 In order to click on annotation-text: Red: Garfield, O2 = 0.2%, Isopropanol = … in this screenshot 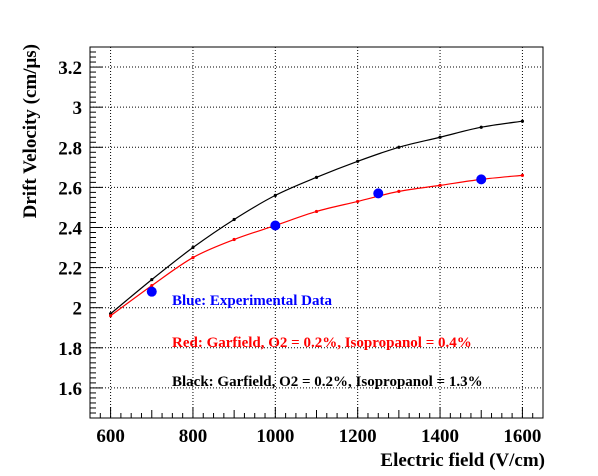, I will do `click(322, 343)`.